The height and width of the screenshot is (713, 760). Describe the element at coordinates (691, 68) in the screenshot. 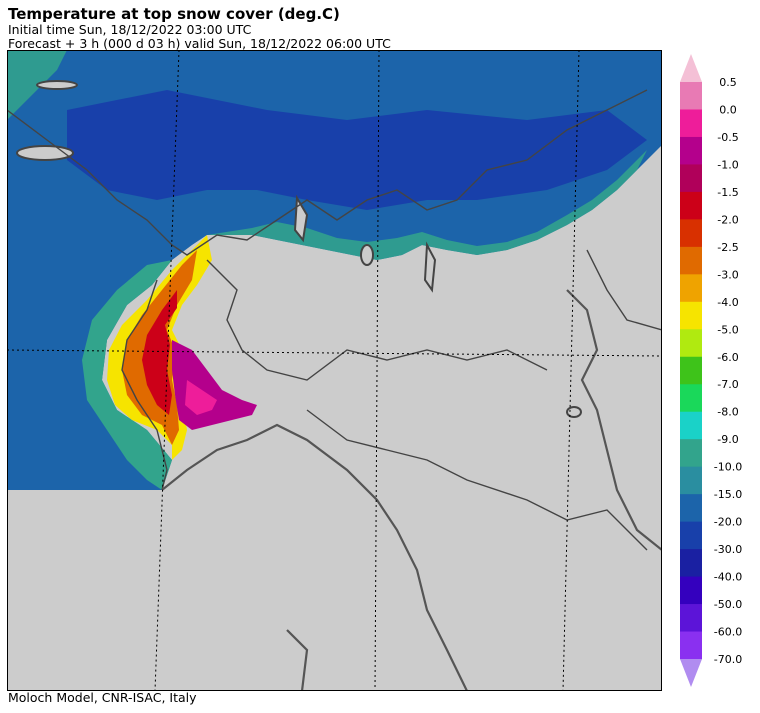

I see `legend-cap-top` at that location.